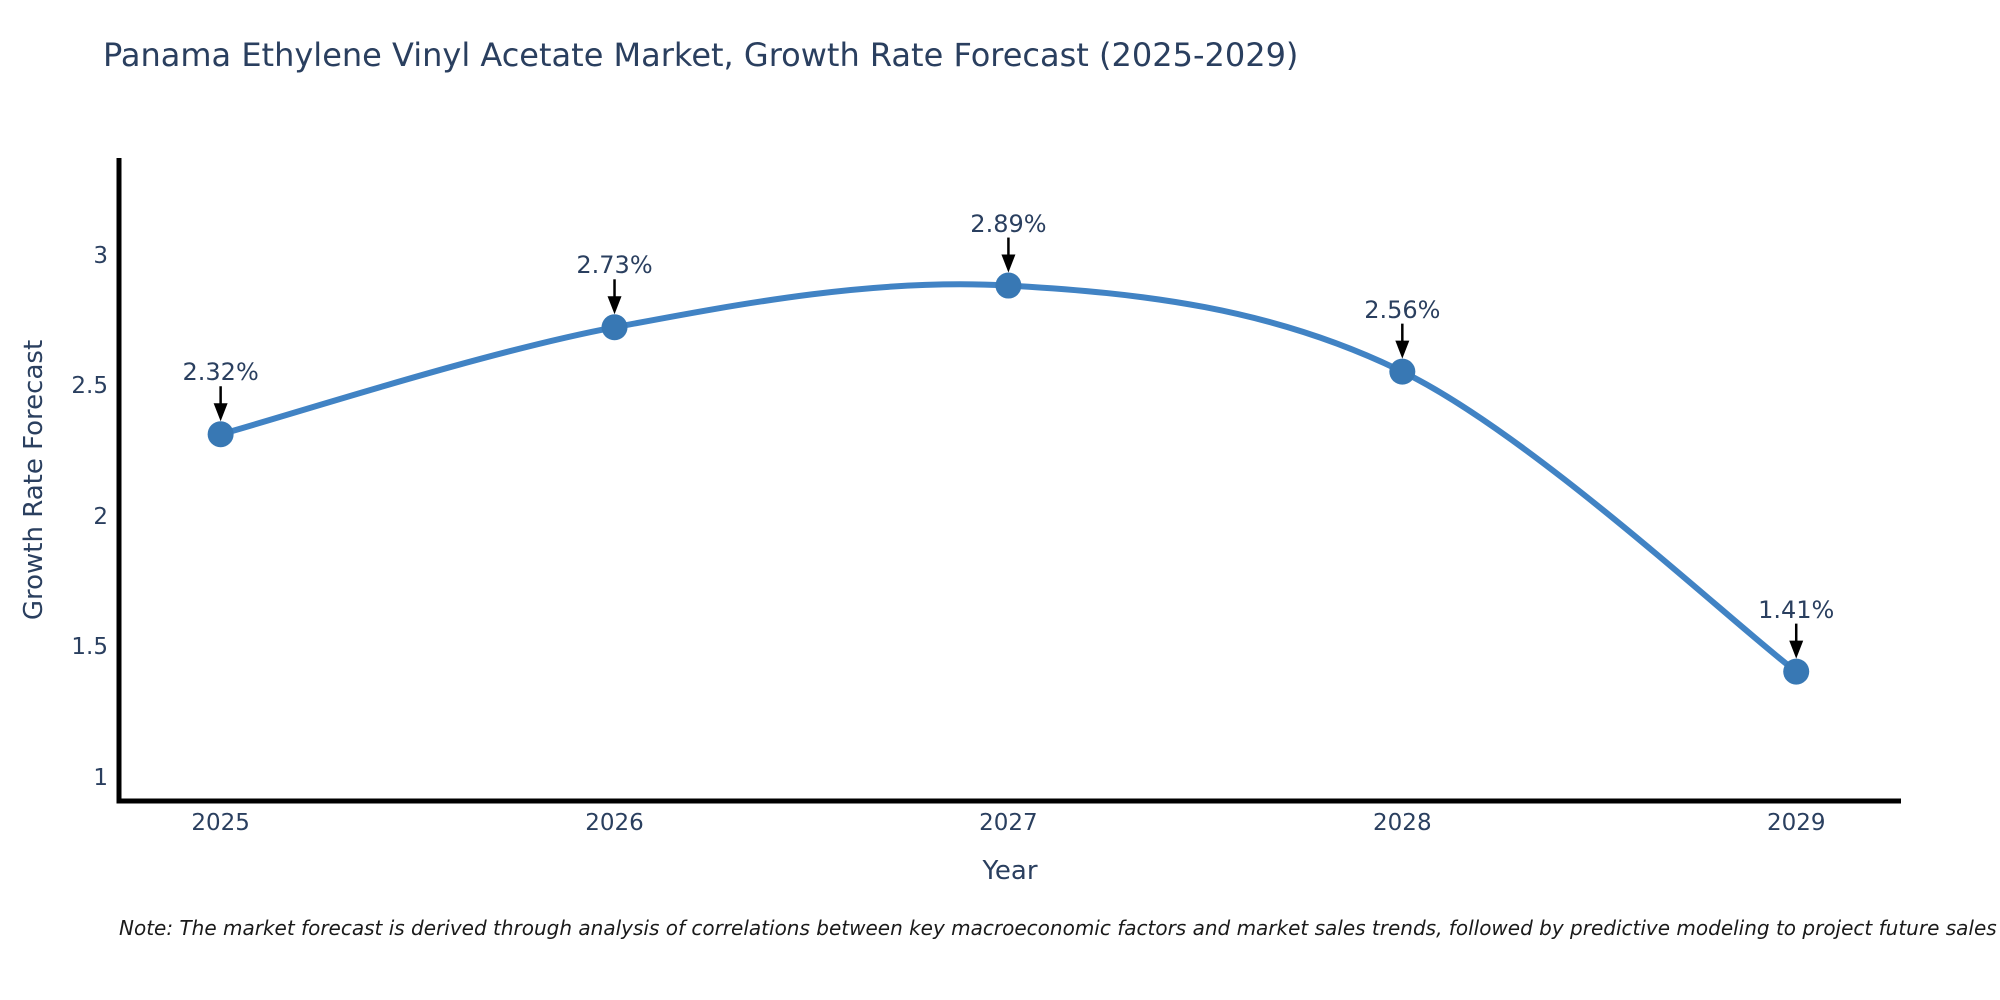 This screenshot has width=2000, height=1000. I want to click on y-tick-label: 1.5, so click(89, 647).